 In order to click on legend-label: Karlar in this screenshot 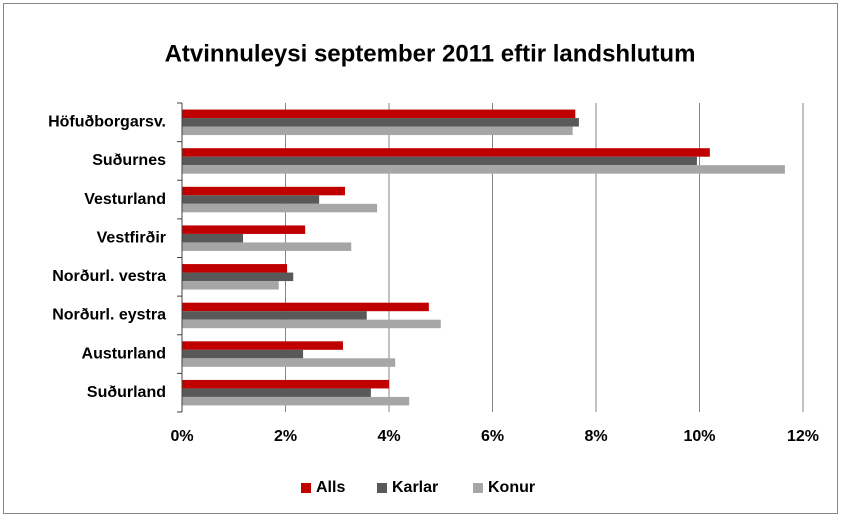, I will do `click(415, 487)`.